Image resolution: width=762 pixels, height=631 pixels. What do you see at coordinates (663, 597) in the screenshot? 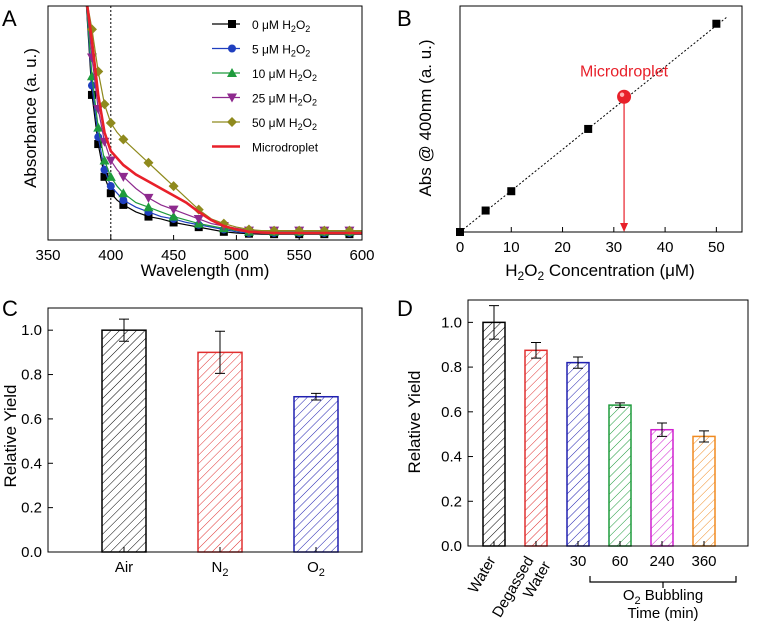
I see `panel-d-group-label: O2 Bubbling` at bounding box center [663, 597].